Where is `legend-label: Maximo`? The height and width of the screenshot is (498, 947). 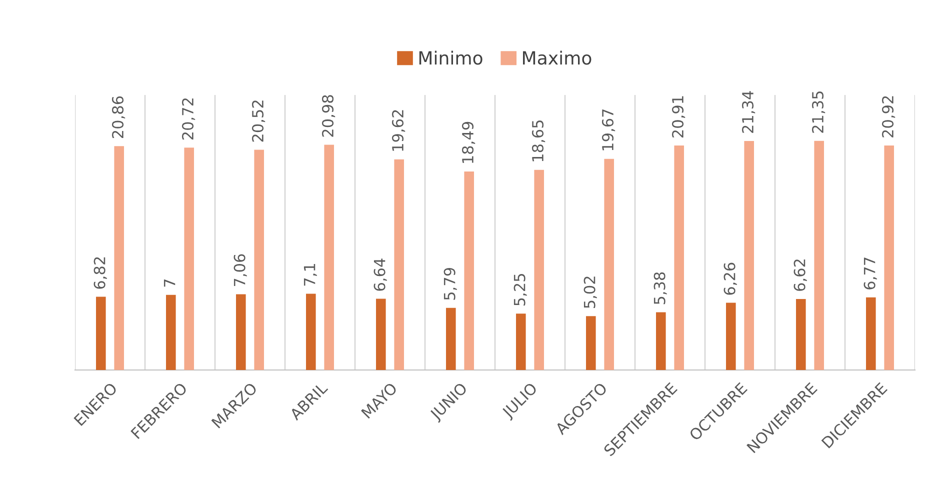
legend-label: Maximo is located at coordinates (557, 57).